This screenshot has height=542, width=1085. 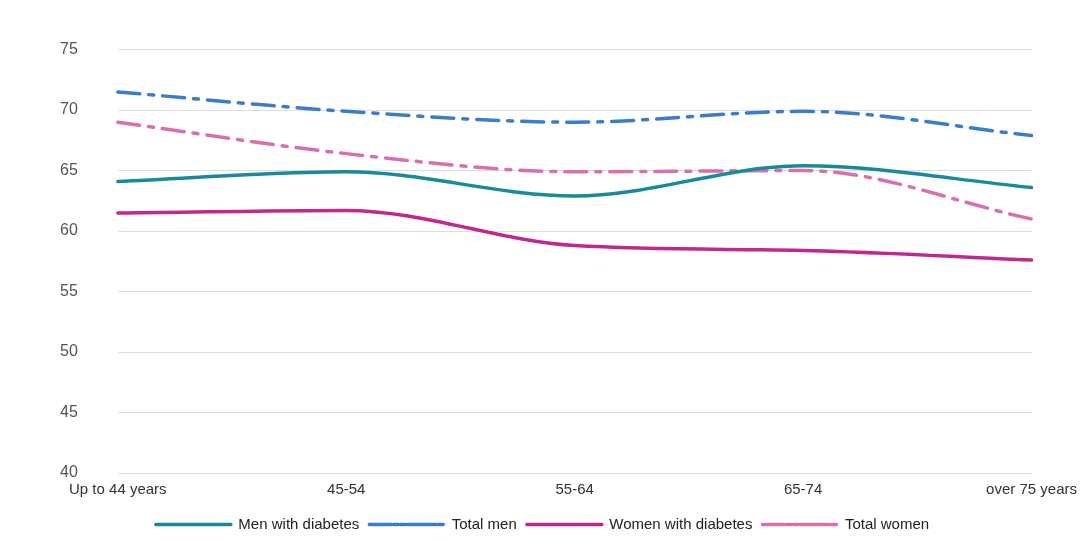 What do you see at coordinates (69, 49) in the screenshot?
I see `y-tick-label: 75` at bounding box center [69, 49].